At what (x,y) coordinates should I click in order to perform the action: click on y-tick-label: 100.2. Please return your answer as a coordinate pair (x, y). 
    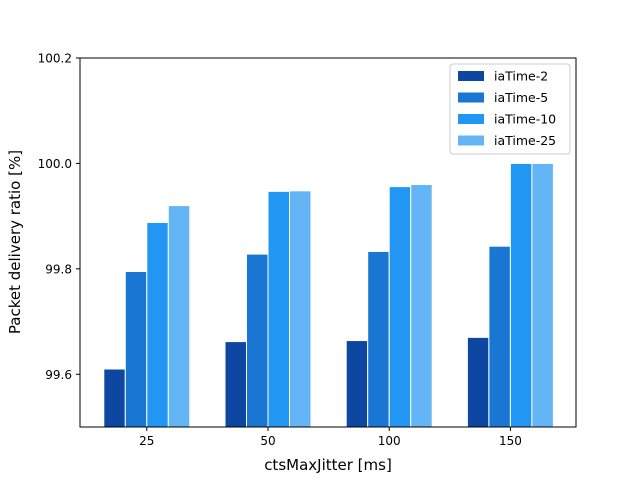
    Looking at the image, I should click on (55, 59).